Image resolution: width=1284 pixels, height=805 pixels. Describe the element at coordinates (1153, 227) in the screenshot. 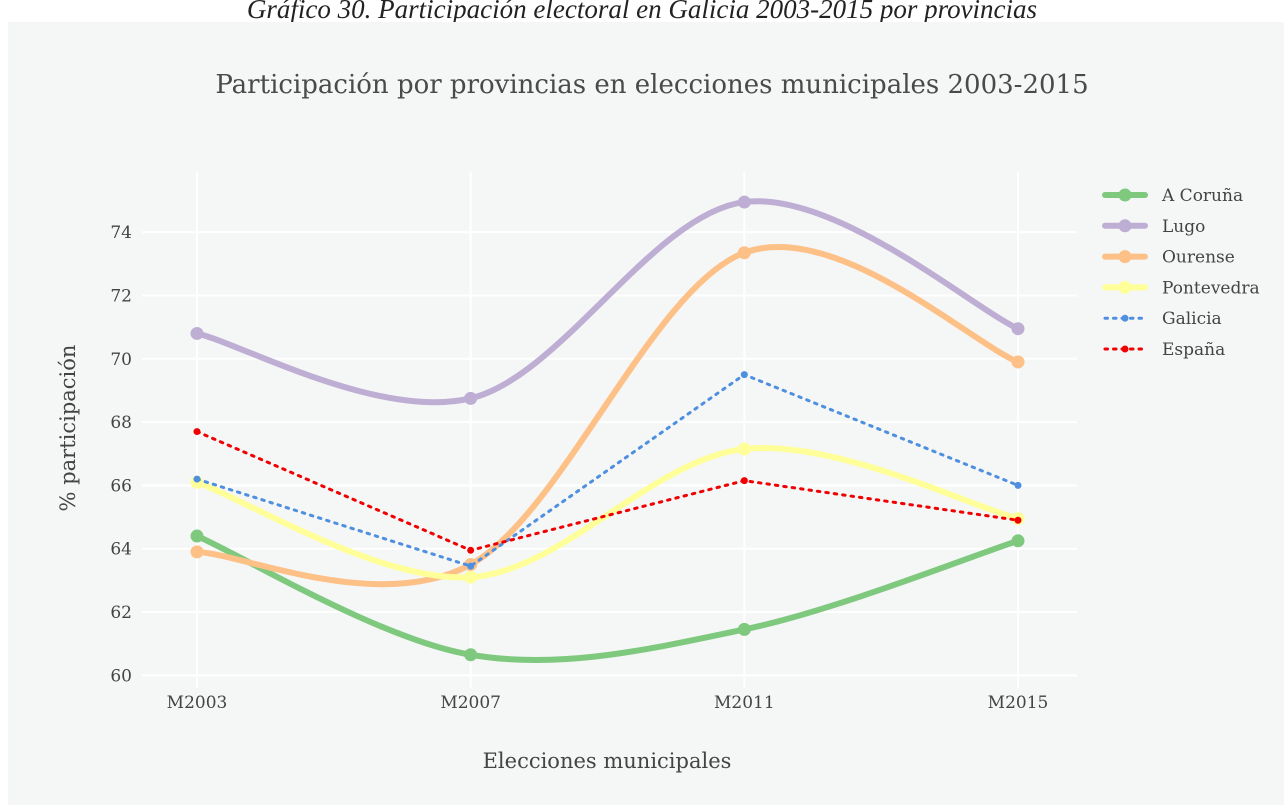

I see `legend-item-1: Lugo` at that location.